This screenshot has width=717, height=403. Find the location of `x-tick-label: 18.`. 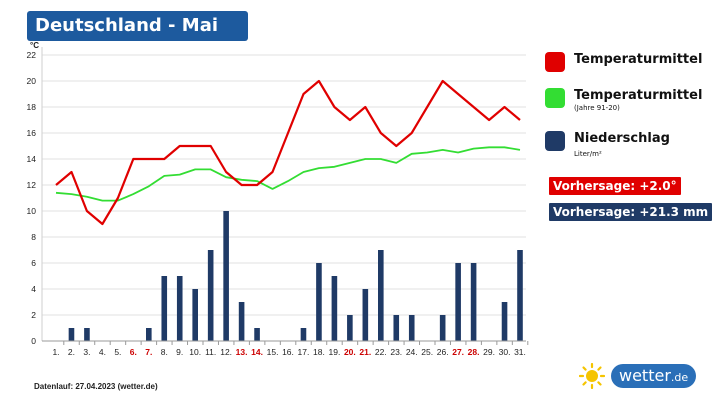

x-tick-label: 18. is located at coordinates (319, 352).